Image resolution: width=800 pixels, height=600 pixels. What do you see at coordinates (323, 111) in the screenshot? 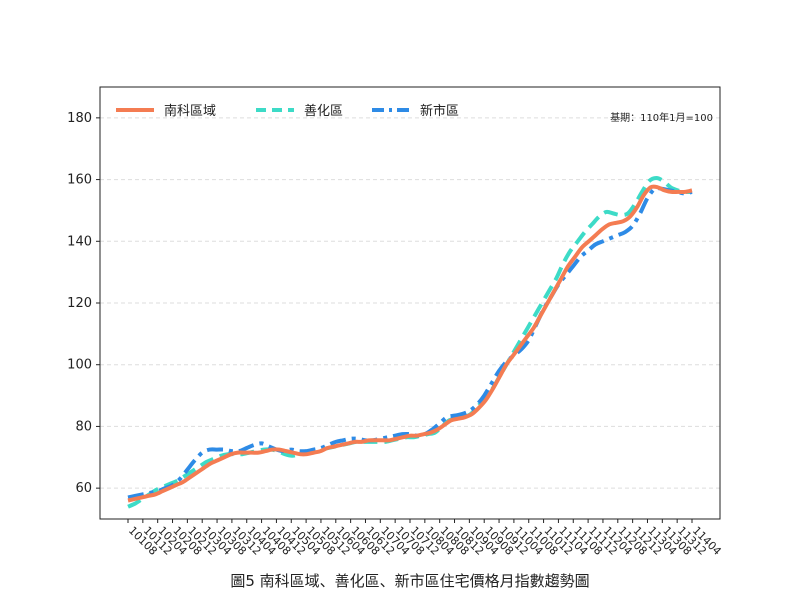
I see `legend-label: 善化區` at bounding box center [323, 111].